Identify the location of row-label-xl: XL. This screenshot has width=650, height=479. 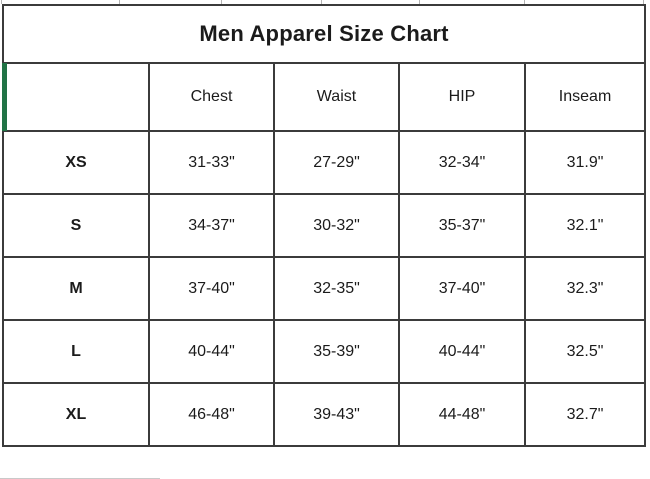
(76, 414).